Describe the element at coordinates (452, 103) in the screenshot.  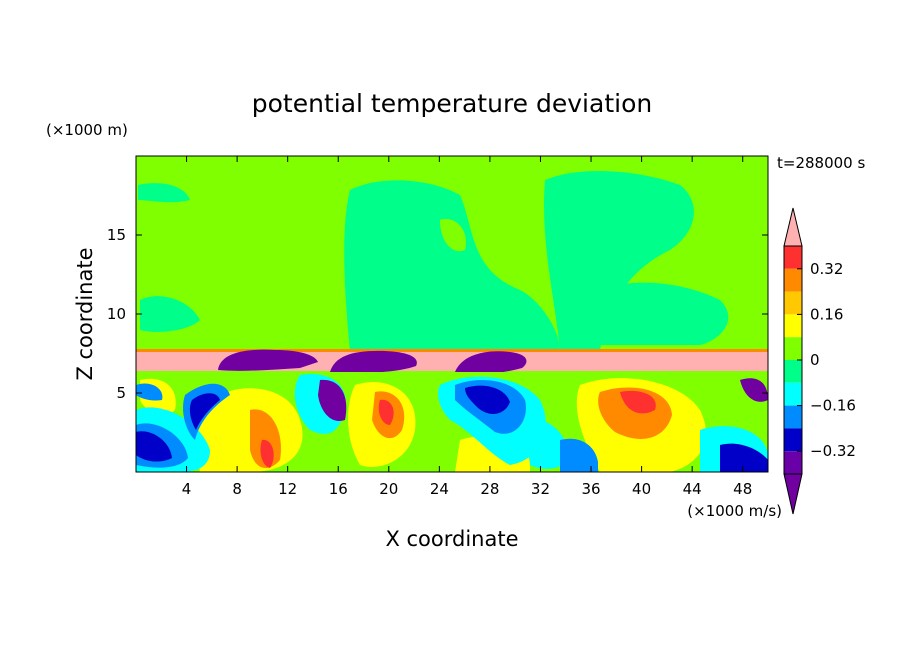
I see `chart-title: potential temperature deviation` at that location.